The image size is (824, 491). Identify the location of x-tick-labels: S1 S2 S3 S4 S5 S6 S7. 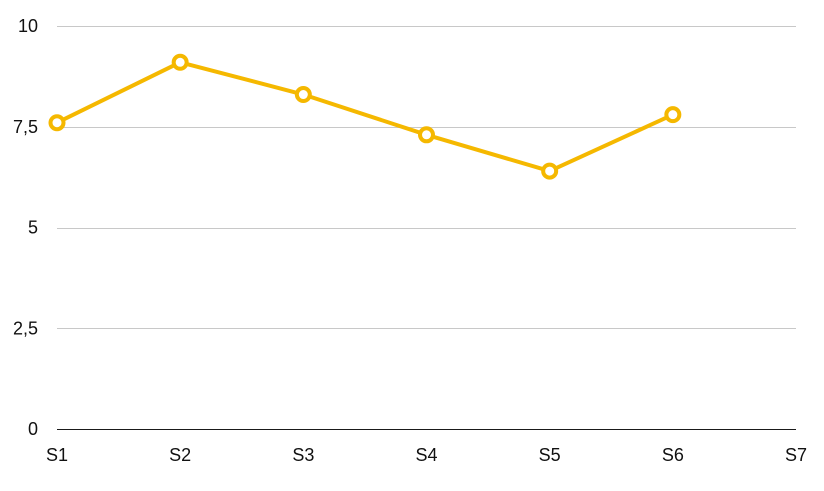
(426, 455).